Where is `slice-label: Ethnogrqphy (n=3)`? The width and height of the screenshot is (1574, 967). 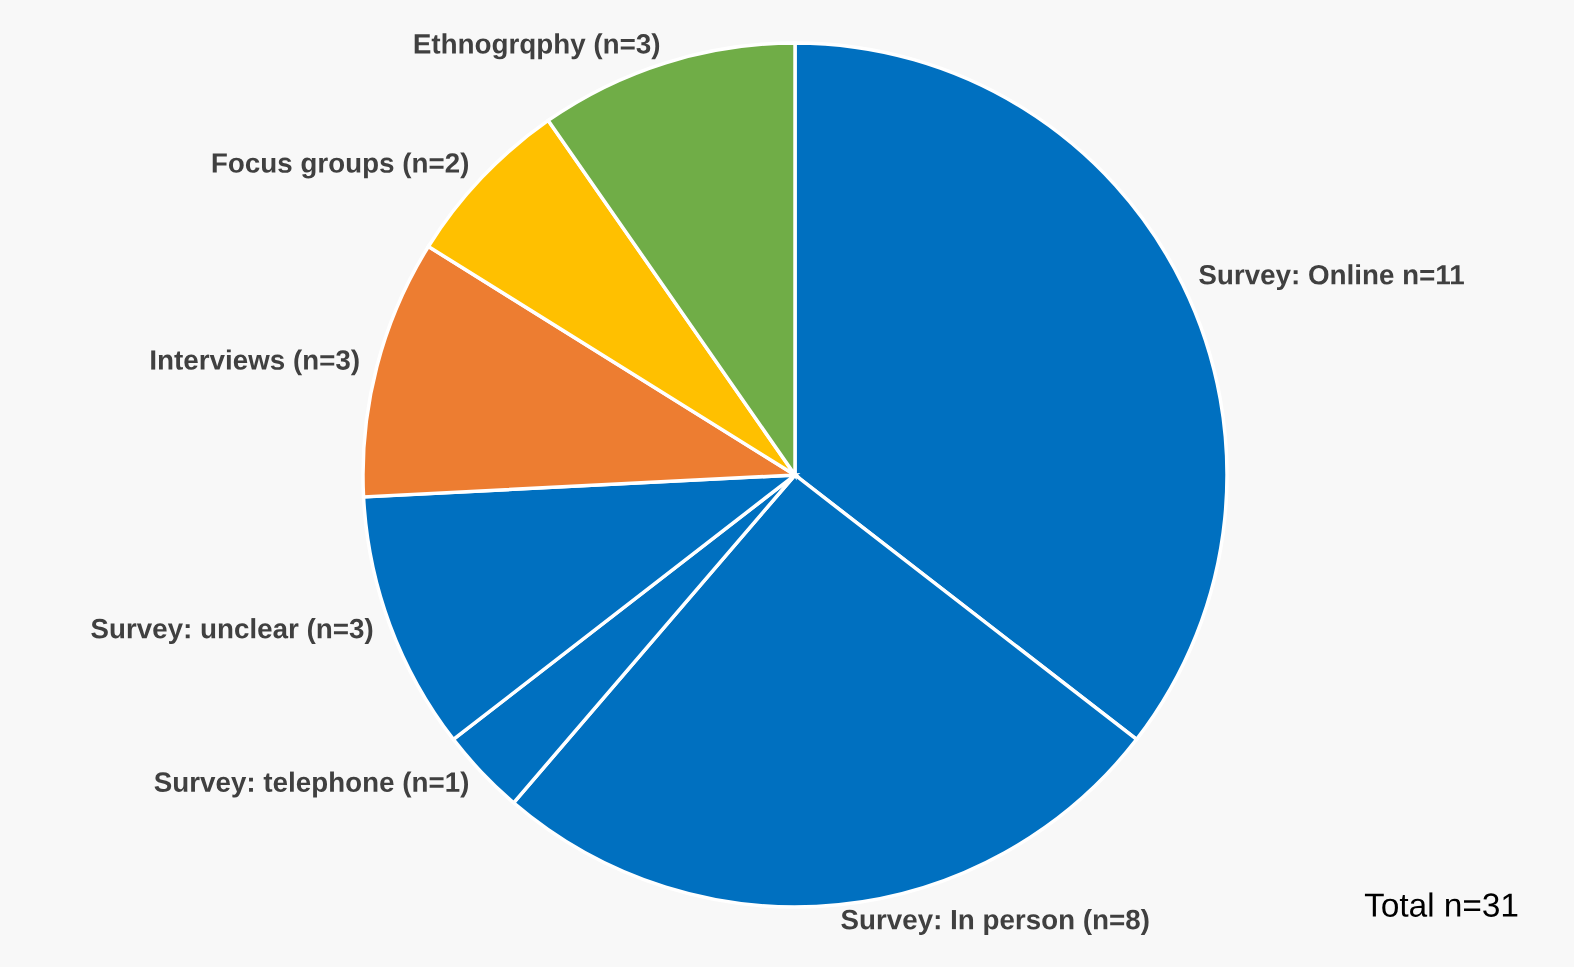
slice-label: Ethnogrqphy (n=3) is located at coordinates (537, 46).